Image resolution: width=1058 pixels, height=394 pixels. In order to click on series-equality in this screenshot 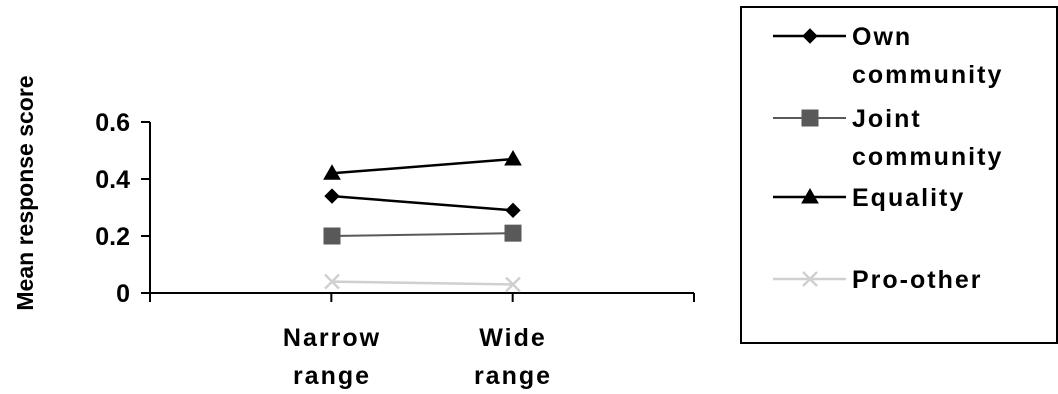, I will do `click(422, 165)`.